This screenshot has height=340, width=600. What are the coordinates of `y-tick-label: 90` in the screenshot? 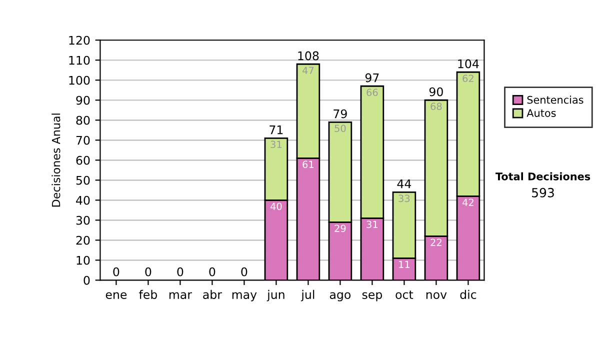 It's located at (83, 100).